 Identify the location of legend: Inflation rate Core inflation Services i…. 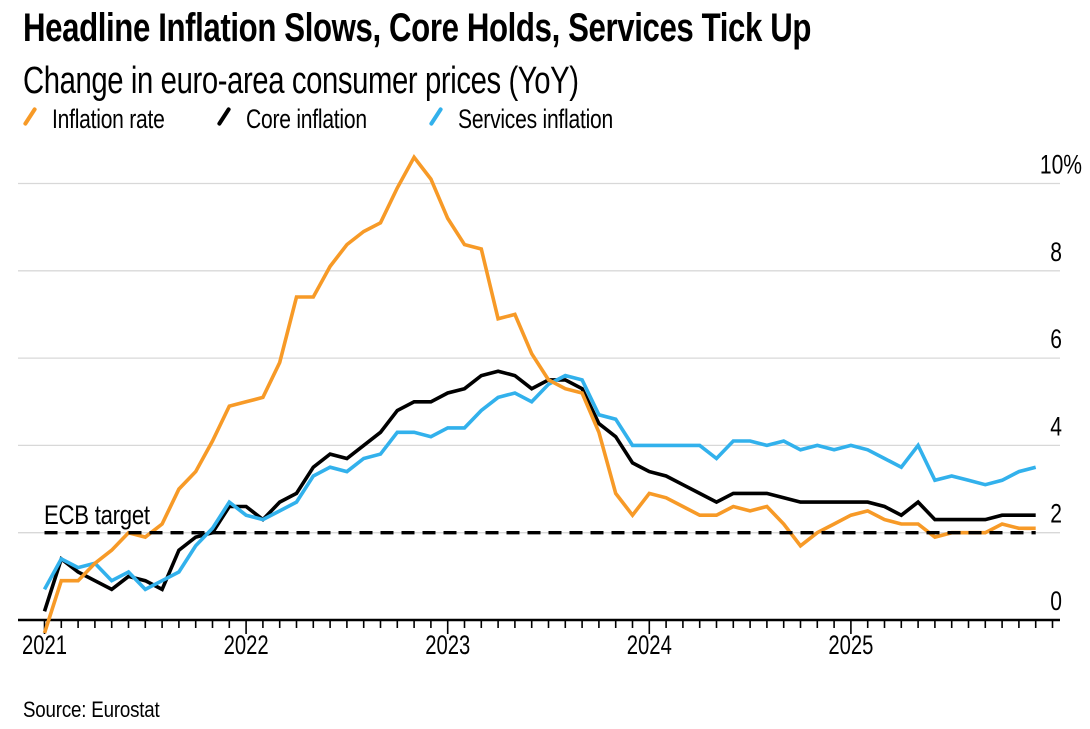
(545, 118).